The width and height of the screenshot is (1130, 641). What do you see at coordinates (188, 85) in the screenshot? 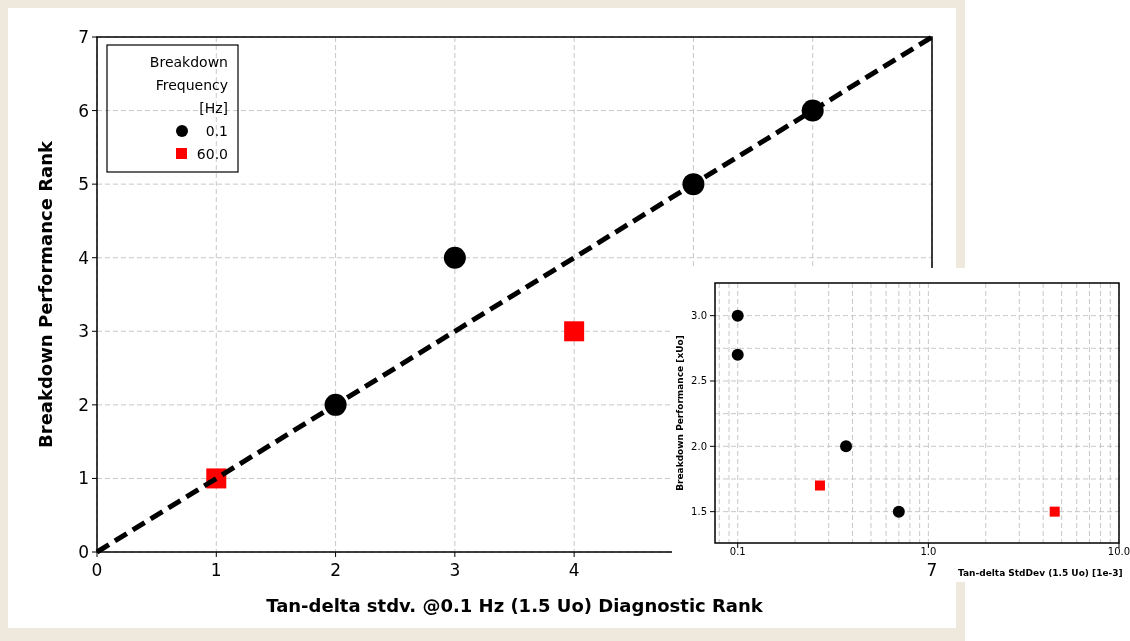
I see `legend-title: Breakdown Frequency [Hz]` at bounding box center [188, 85].